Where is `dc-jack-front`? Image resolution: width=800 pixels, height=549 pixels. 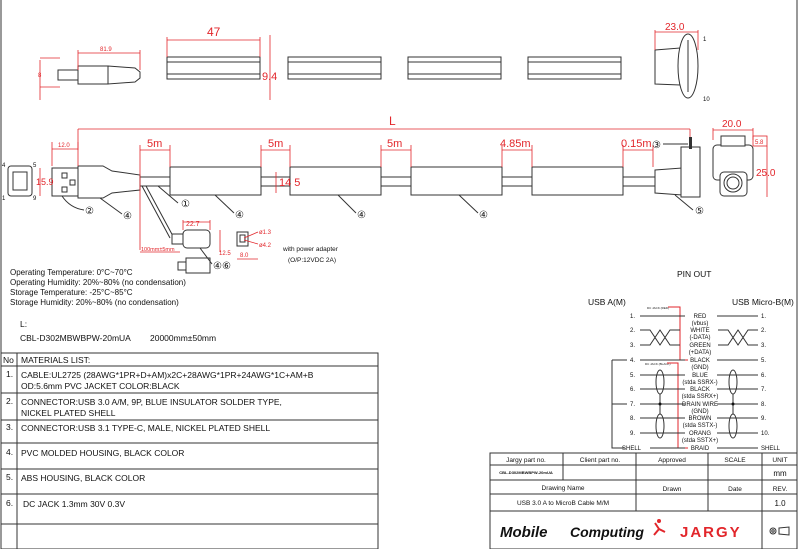
dc-jack-front is located at coordinates (242, 239).